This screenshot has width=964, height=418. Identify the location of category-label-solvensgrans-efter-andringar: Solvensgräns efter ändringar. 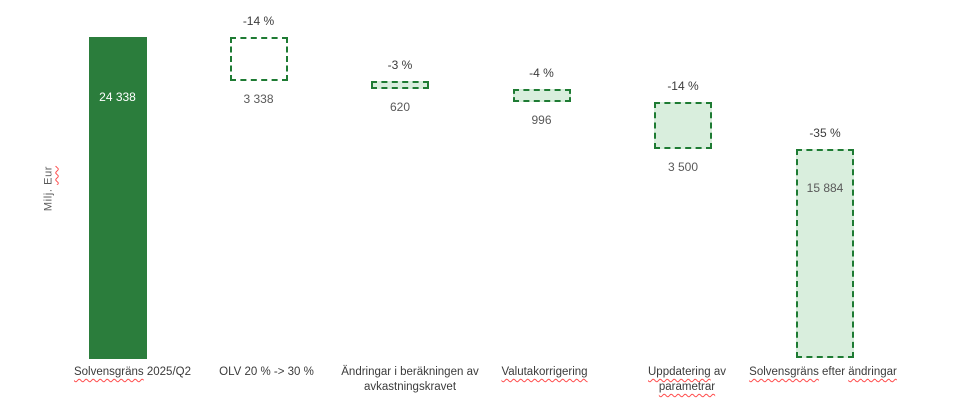
(823, 372).